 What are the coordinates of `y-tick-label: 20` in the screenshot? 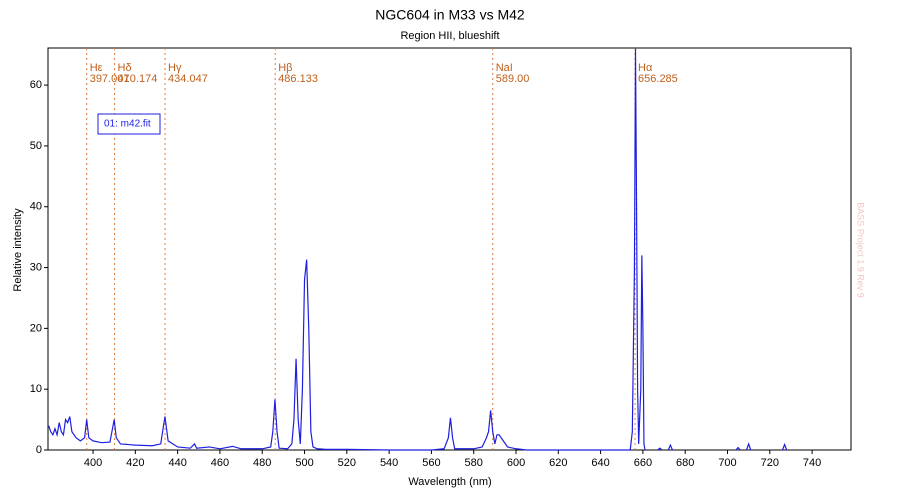 It's located at (36, 328).